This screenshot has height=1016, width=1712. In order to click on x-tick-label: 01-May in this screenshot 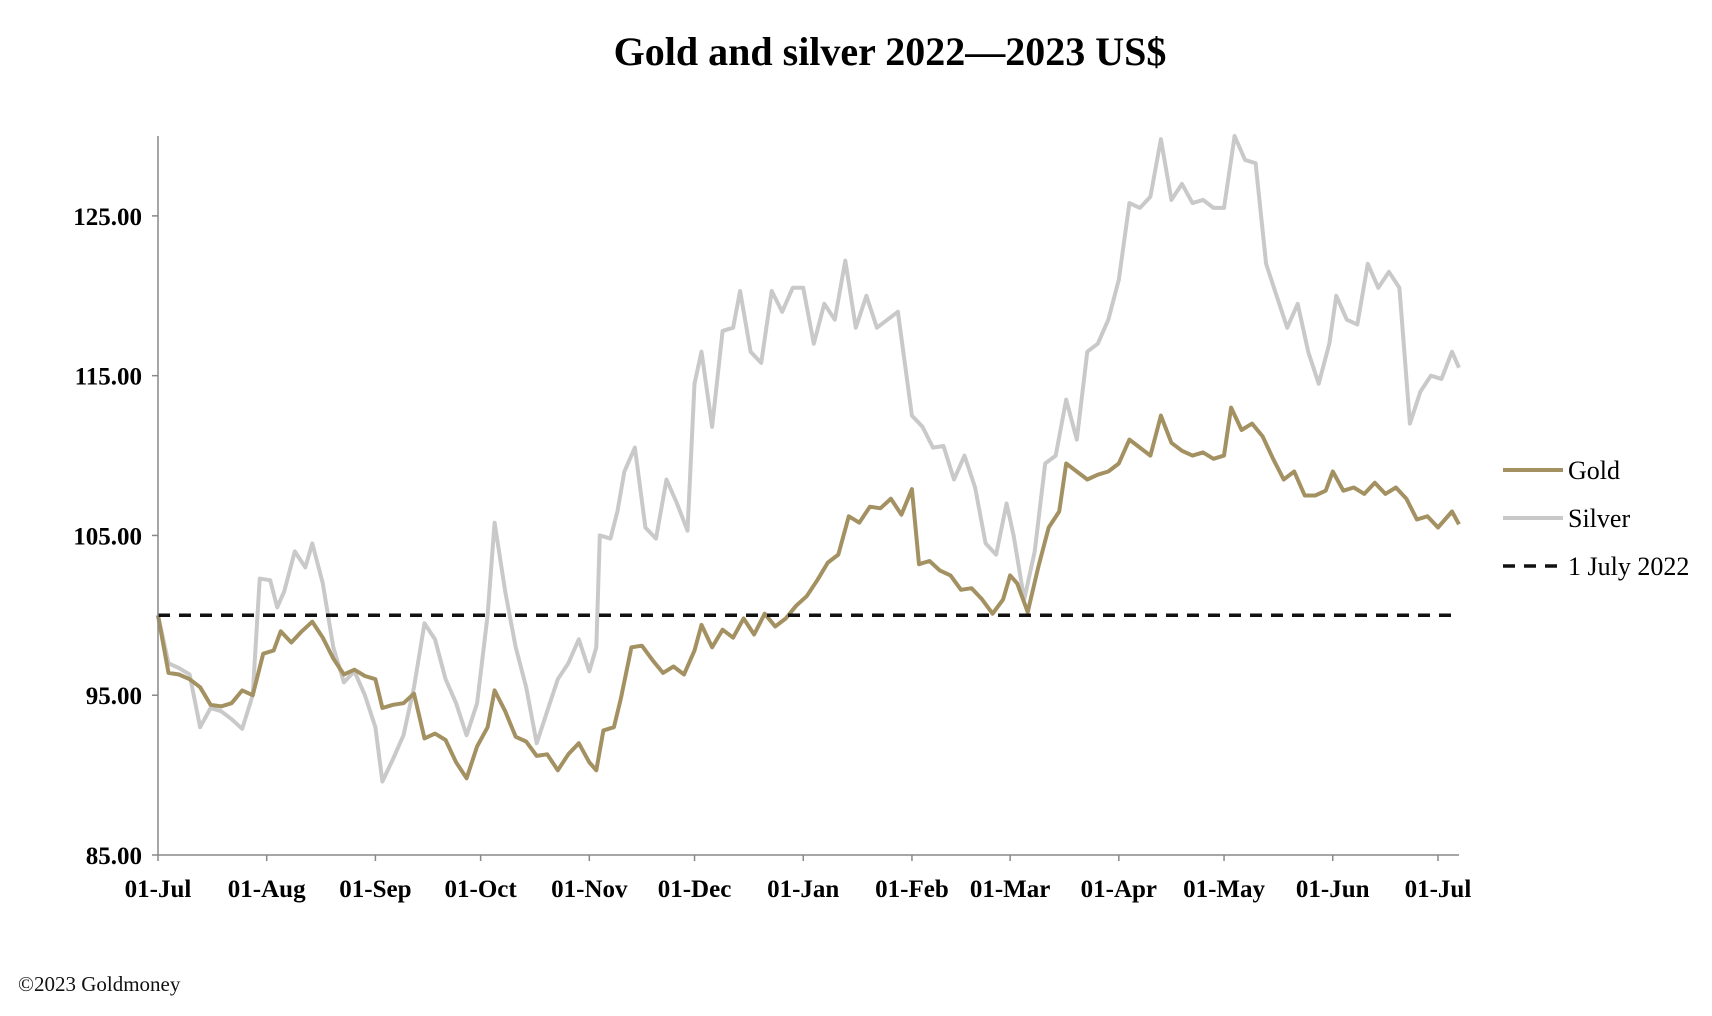, I will do `click(1224, 889)`.